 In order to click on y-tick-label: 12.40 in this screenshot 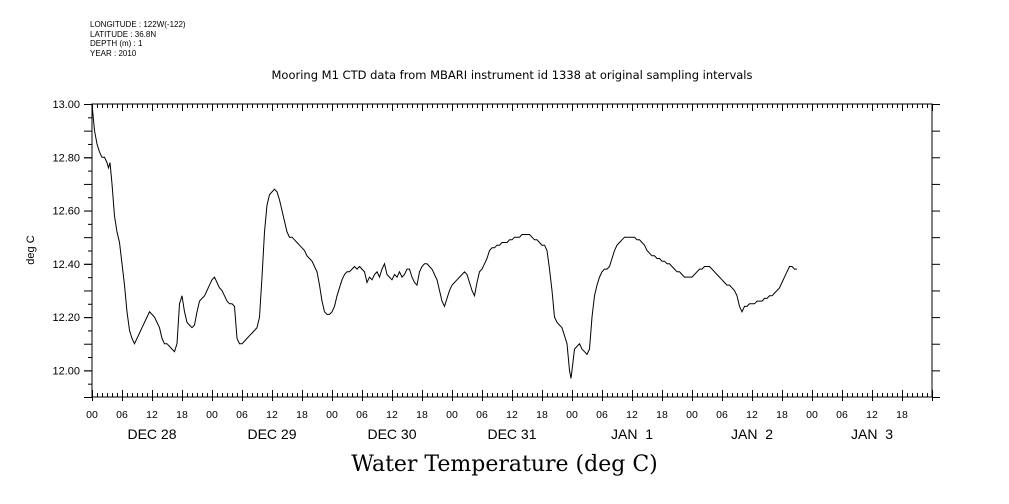, I will do `click(66, 265)`.